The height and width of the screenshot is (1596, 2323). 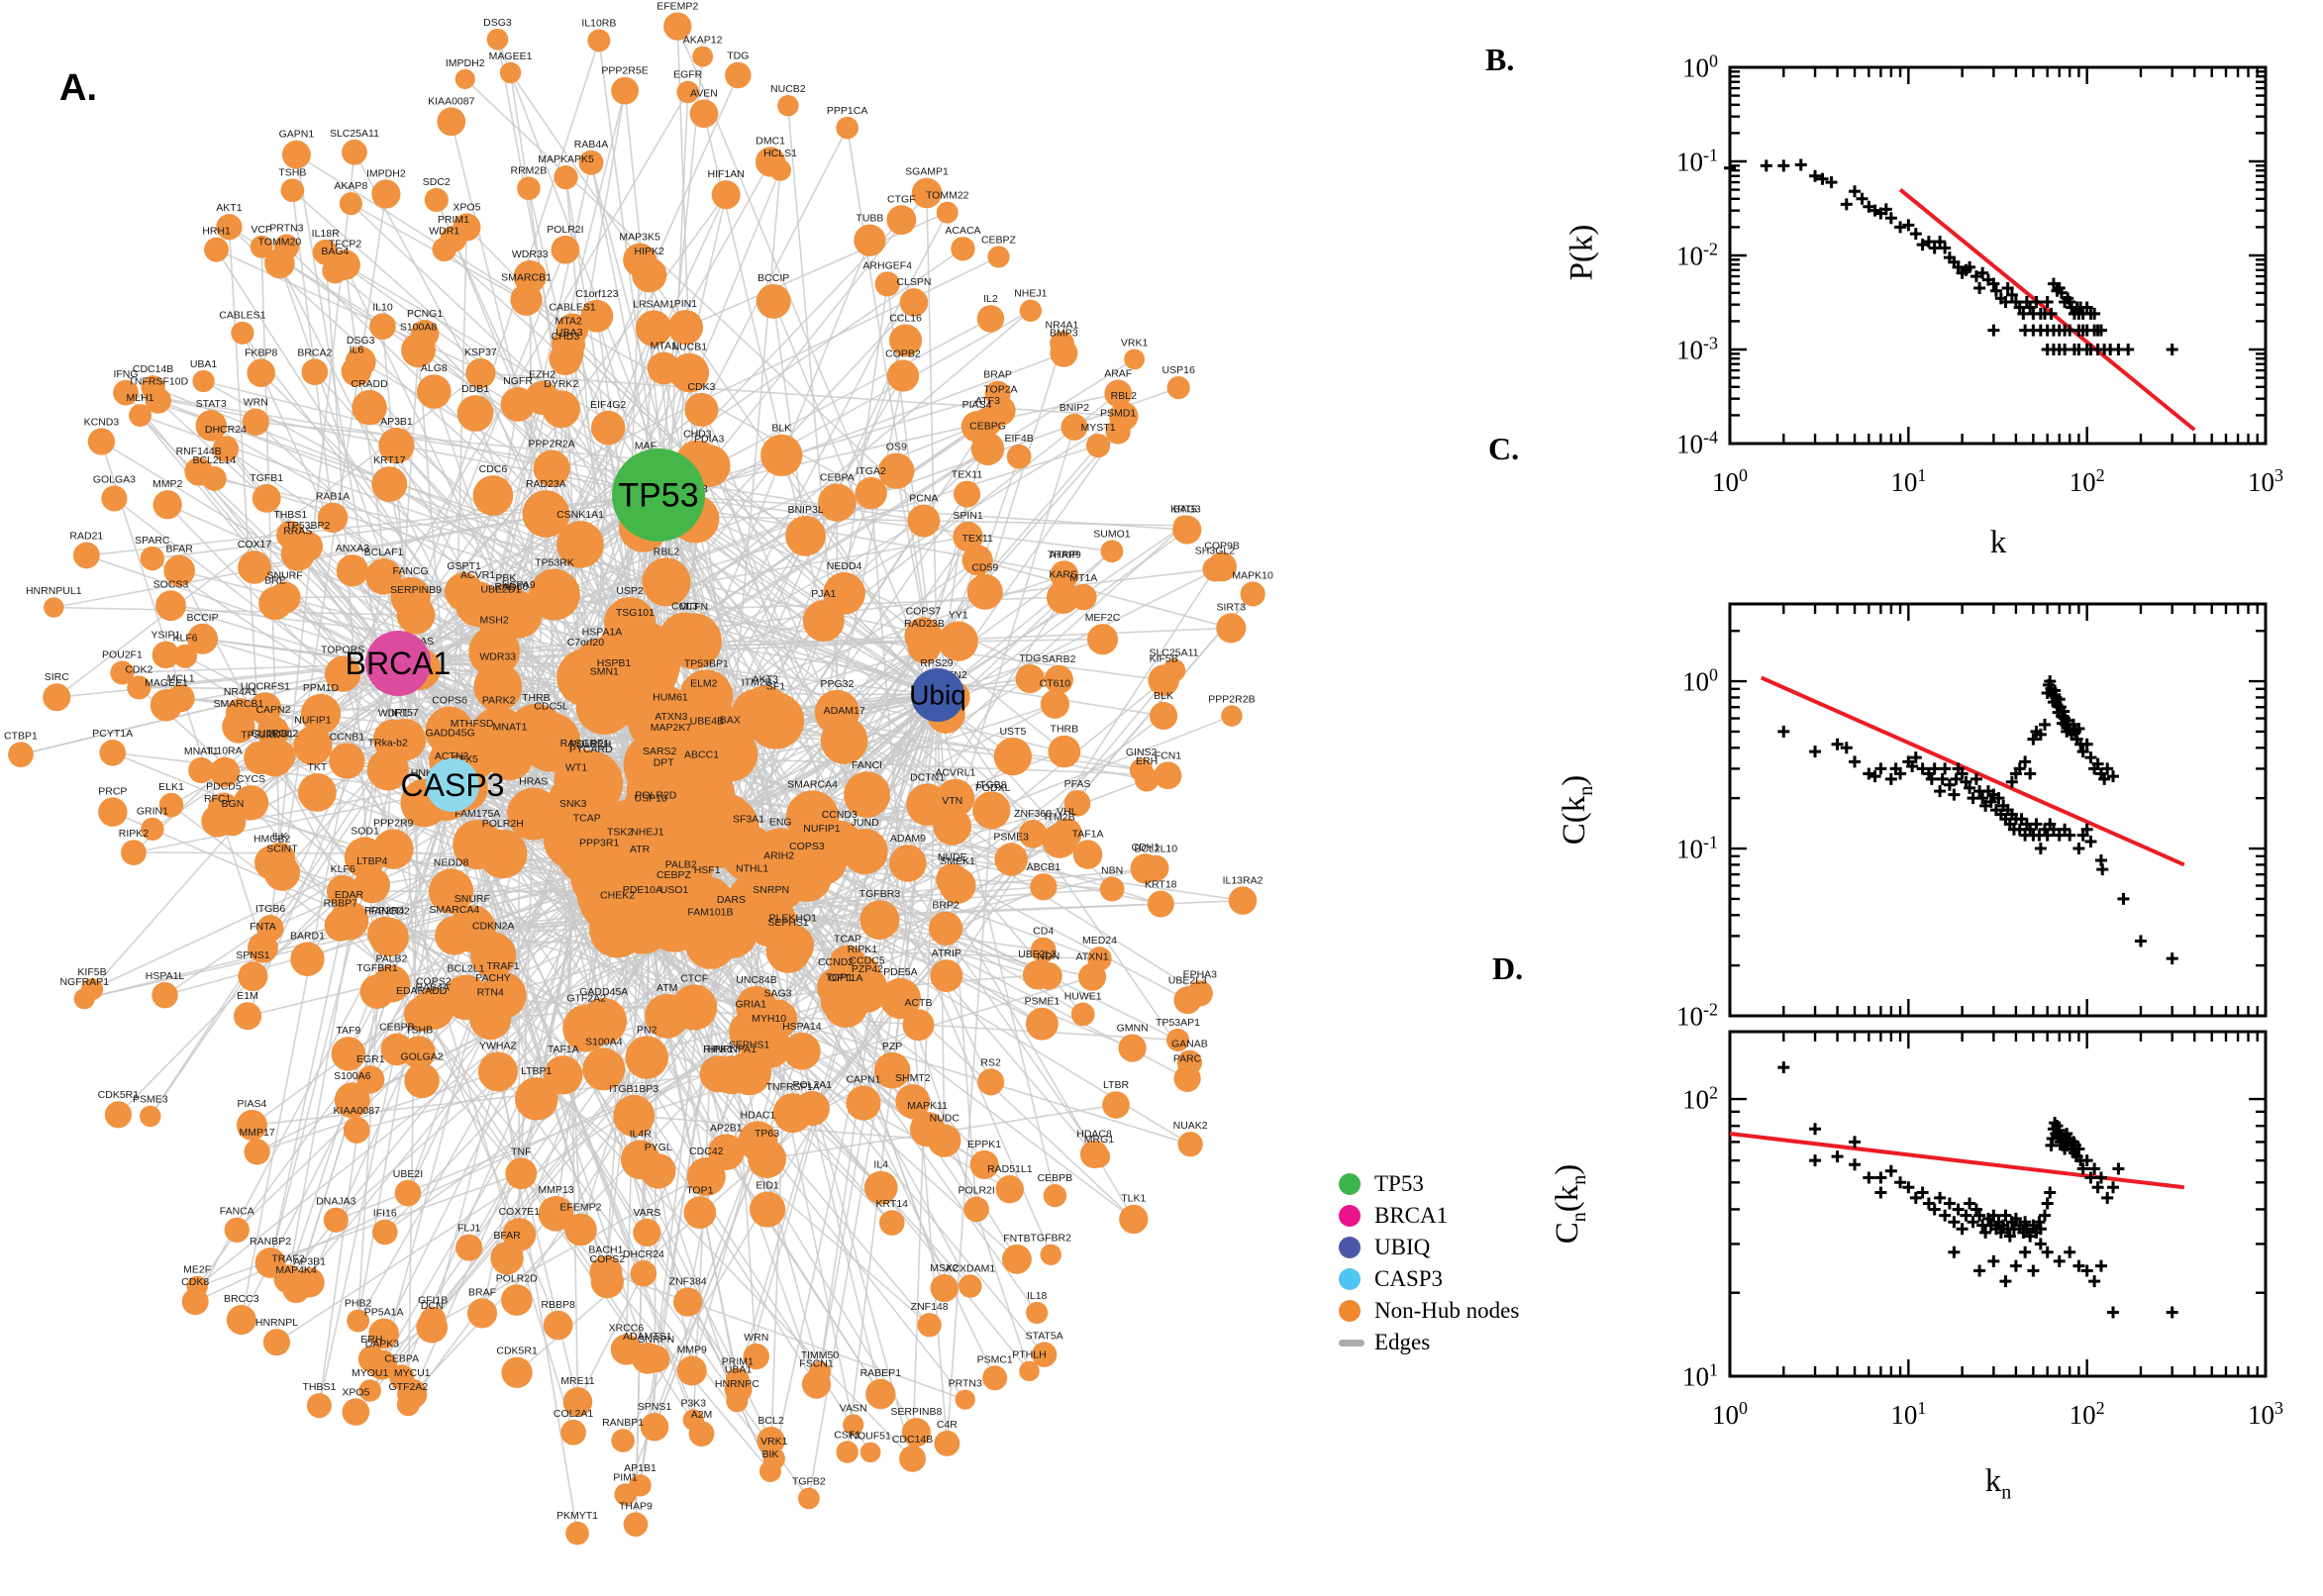 What do you see at coordinates (1133, 1028) in the screenshot?
I see `node-label: GMNN` at bounding box center [1133, 1028].